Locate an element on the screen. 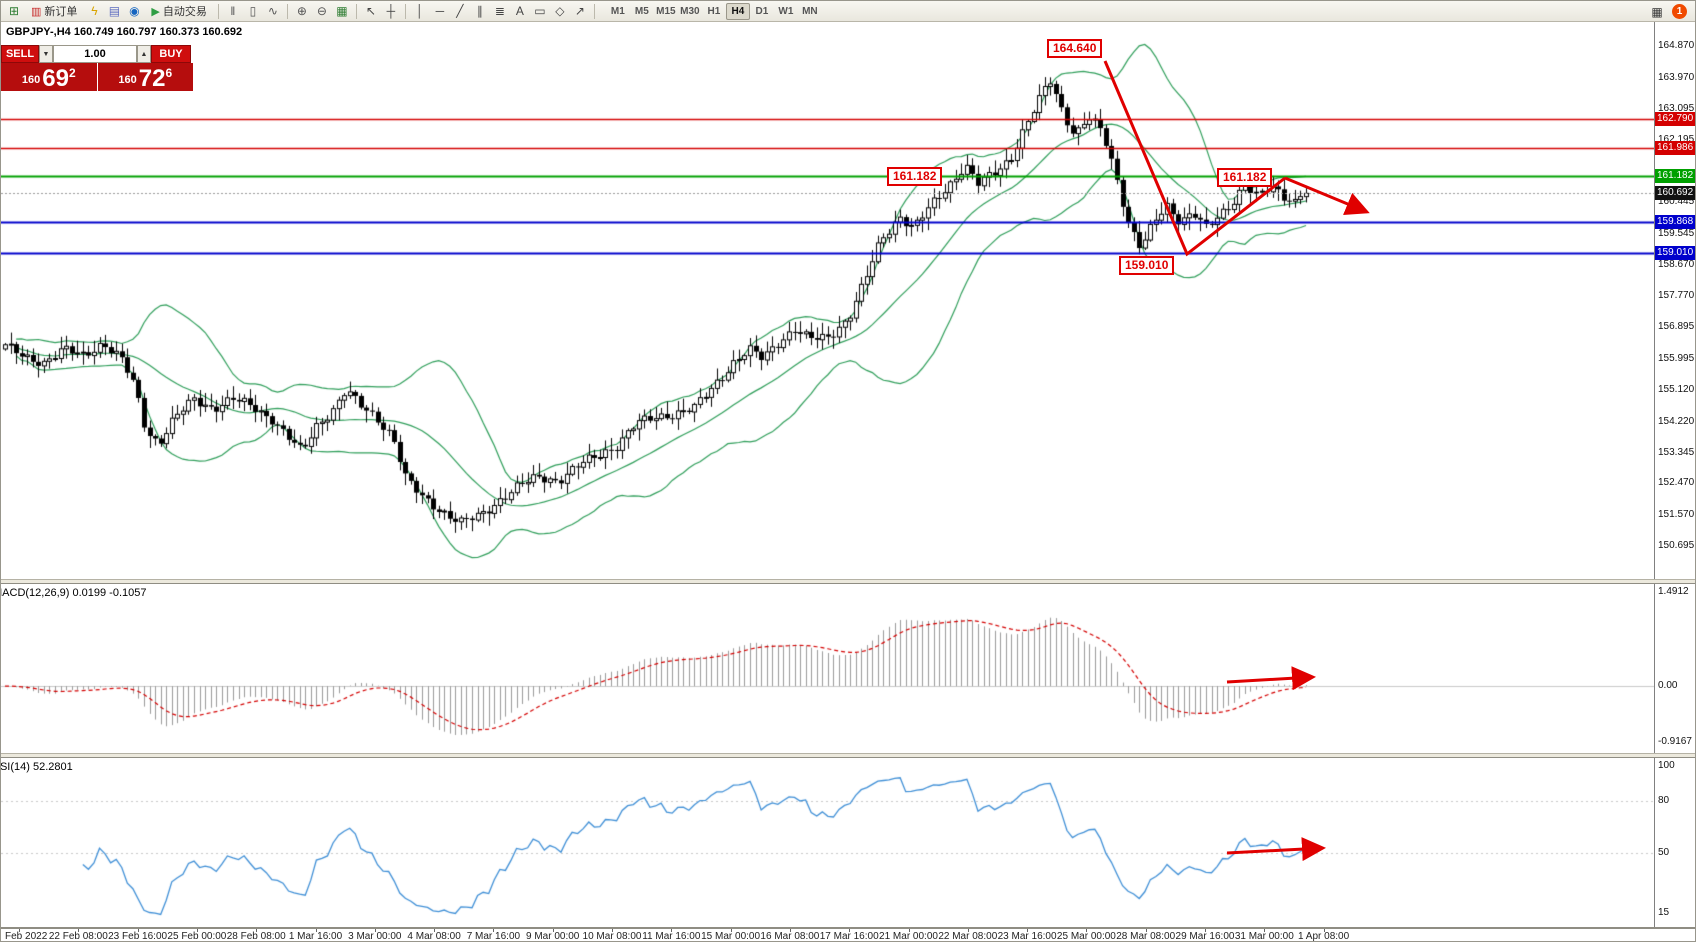 Image resolution: width=1696 pixels, height=942 pixels. price-tick-label: 151.570 is located at coordinates (1676, 515).